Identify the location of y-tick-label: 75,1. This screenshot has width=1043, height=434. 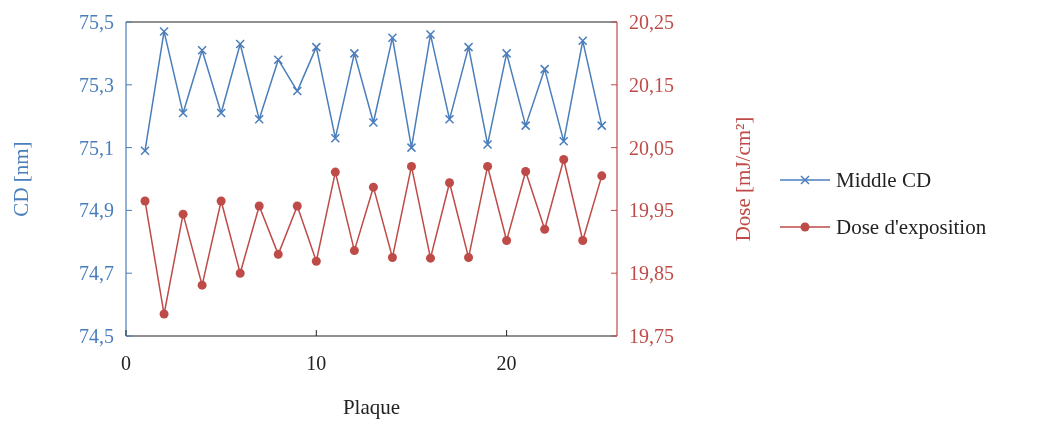
(96, 147).